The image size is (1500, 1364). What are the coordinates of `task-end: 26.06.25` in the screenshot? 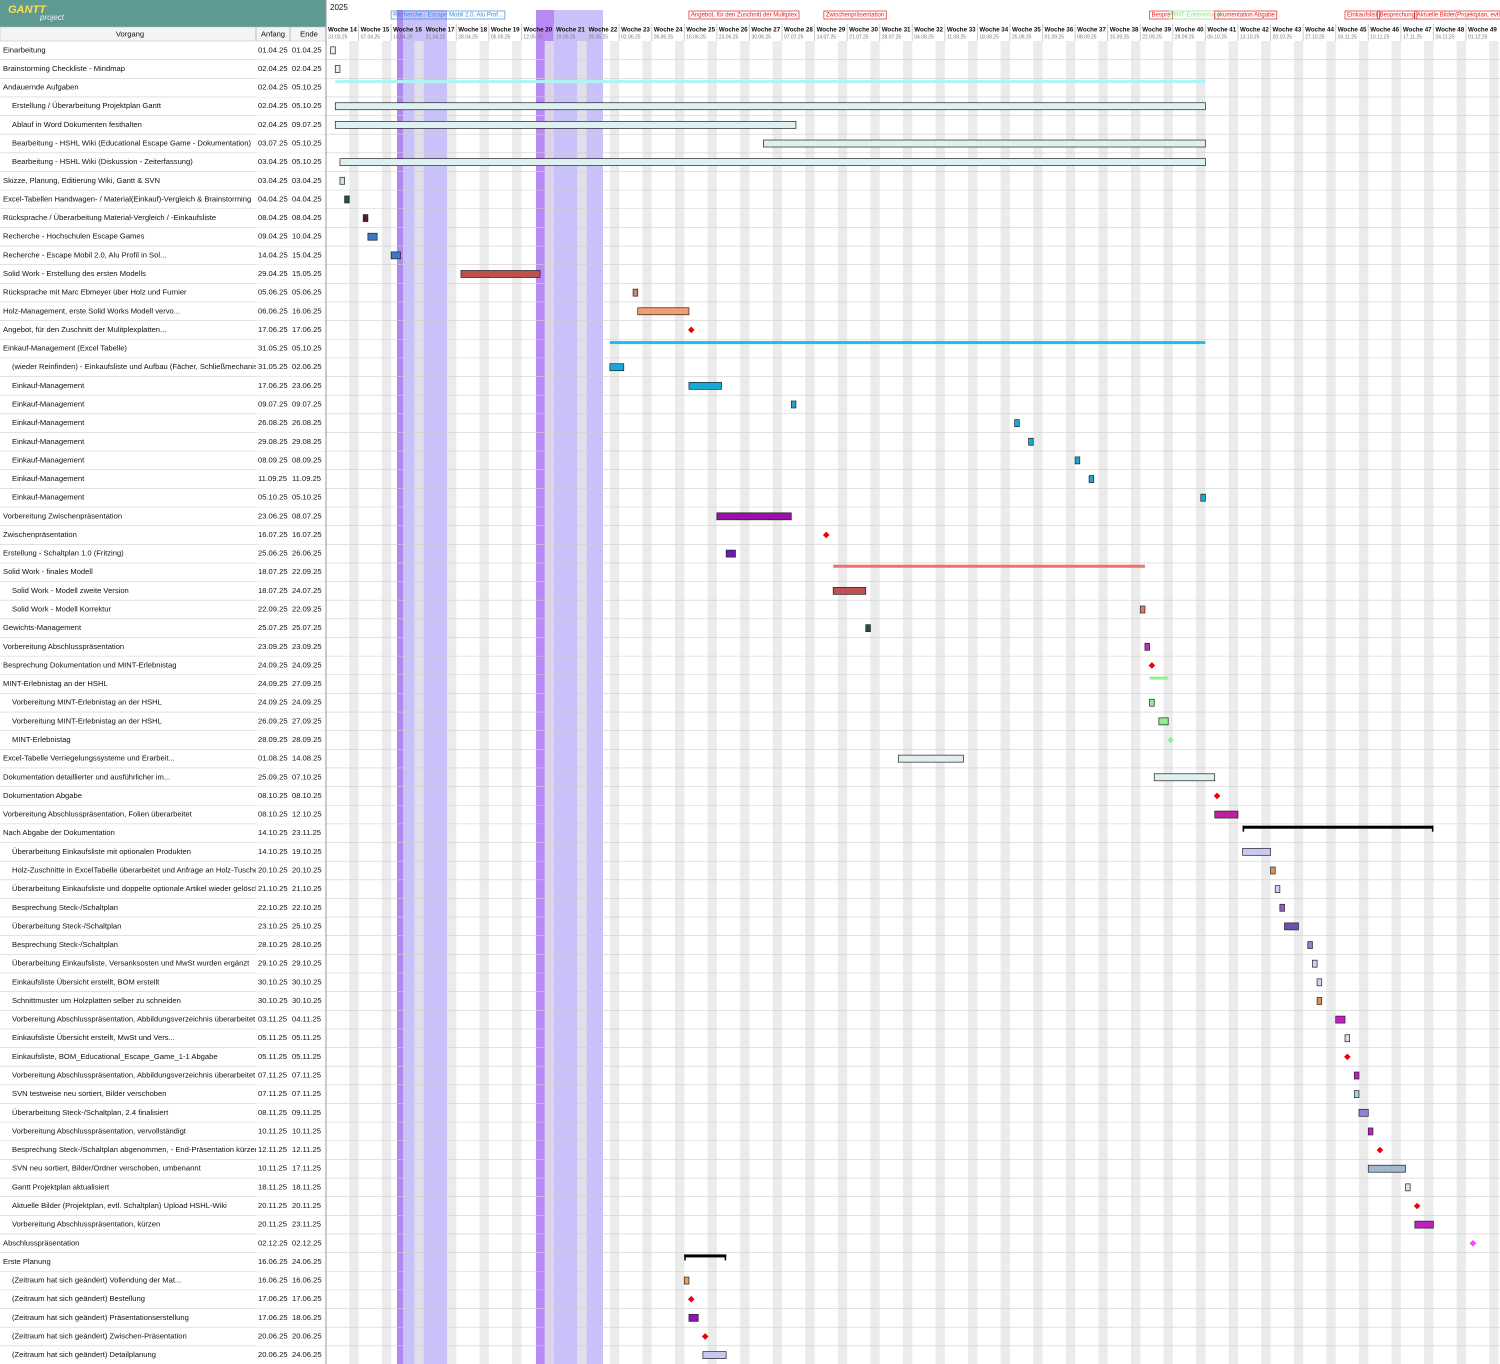 It's located at (307, 553).